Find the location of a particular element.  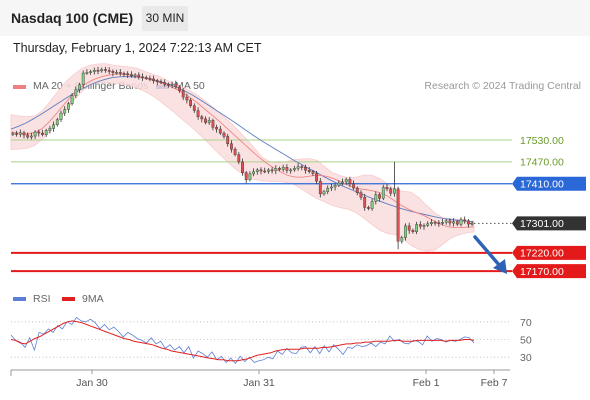

level-tag-label: 17530.00 is located at coordinates (542, 141).